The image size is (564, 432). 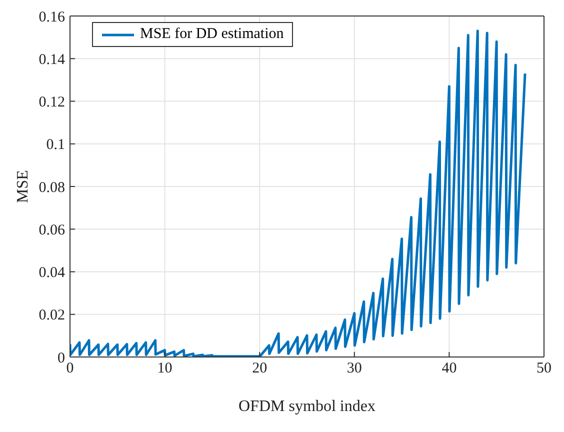 What do you see at coordinates (260, 368) in the screenshot?
I see `x-tick-label: 20` at bounding box center [260, 368].